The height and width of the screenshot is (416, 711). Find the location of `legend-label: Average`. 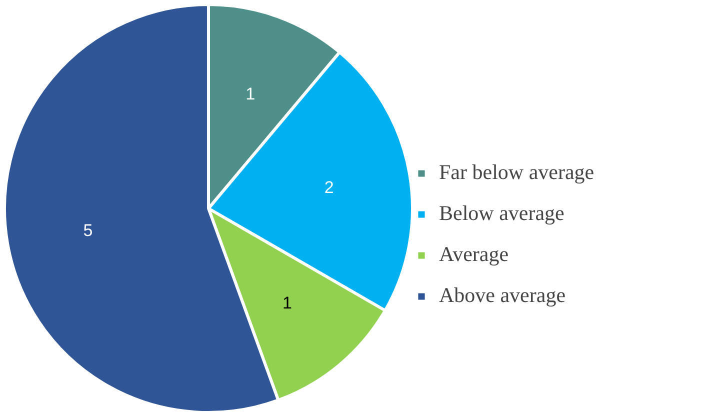

legend-label: Average is located at coordinates (474, 254).